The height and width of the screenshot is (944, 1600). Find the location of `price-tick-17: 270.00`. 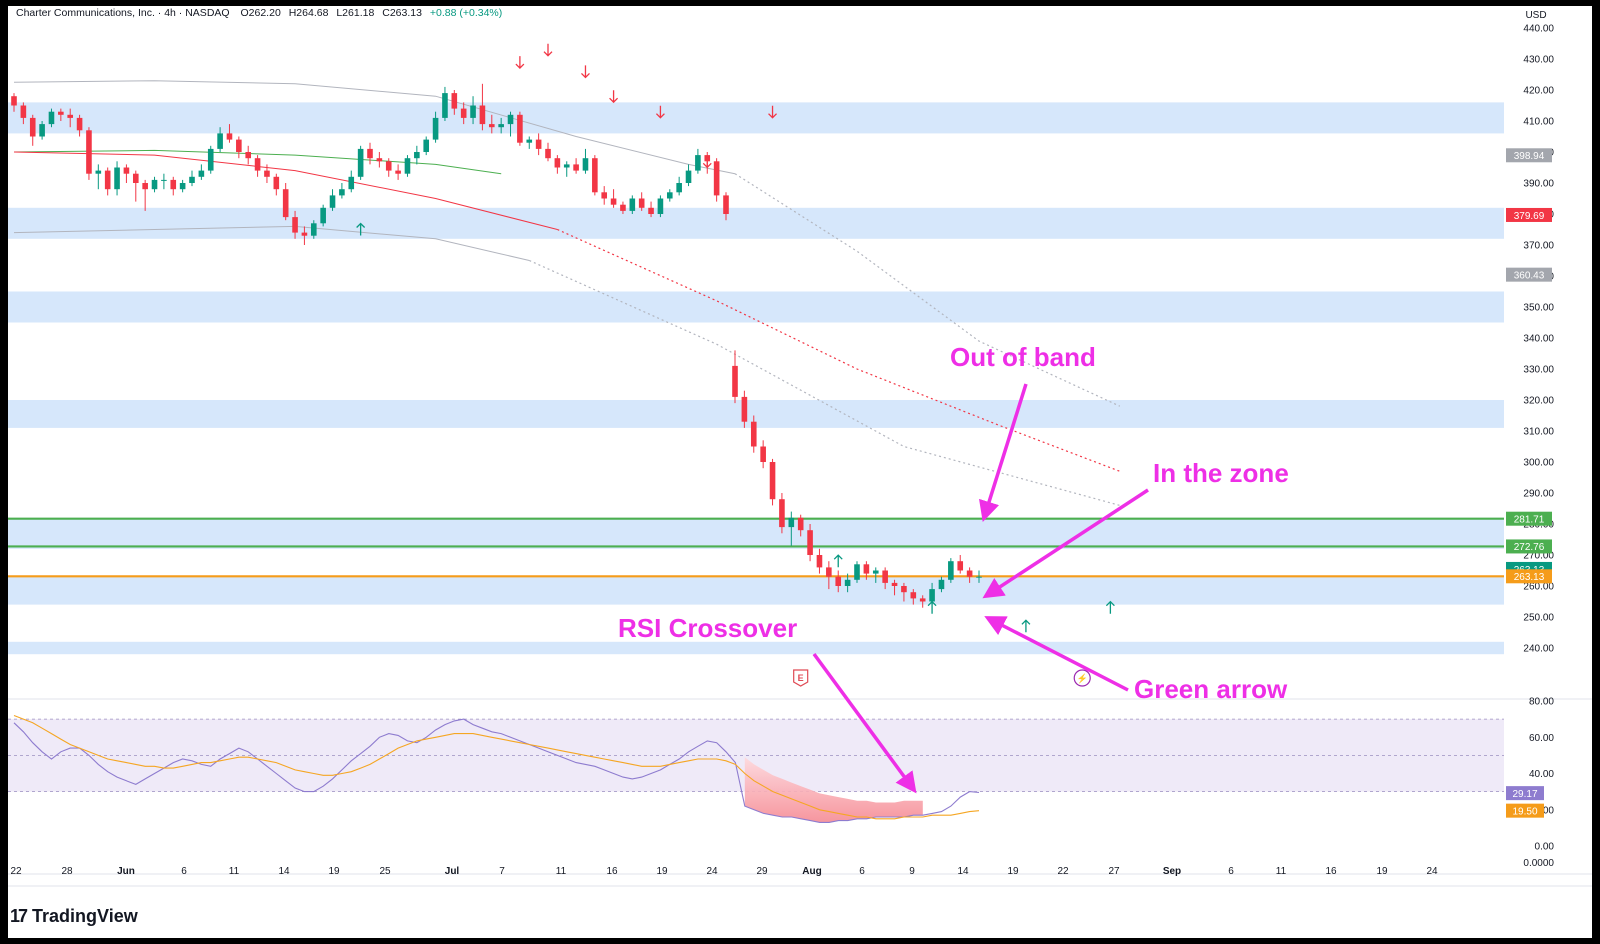

price-tick-17: 270.00 is located at coordinates (1538, 556).